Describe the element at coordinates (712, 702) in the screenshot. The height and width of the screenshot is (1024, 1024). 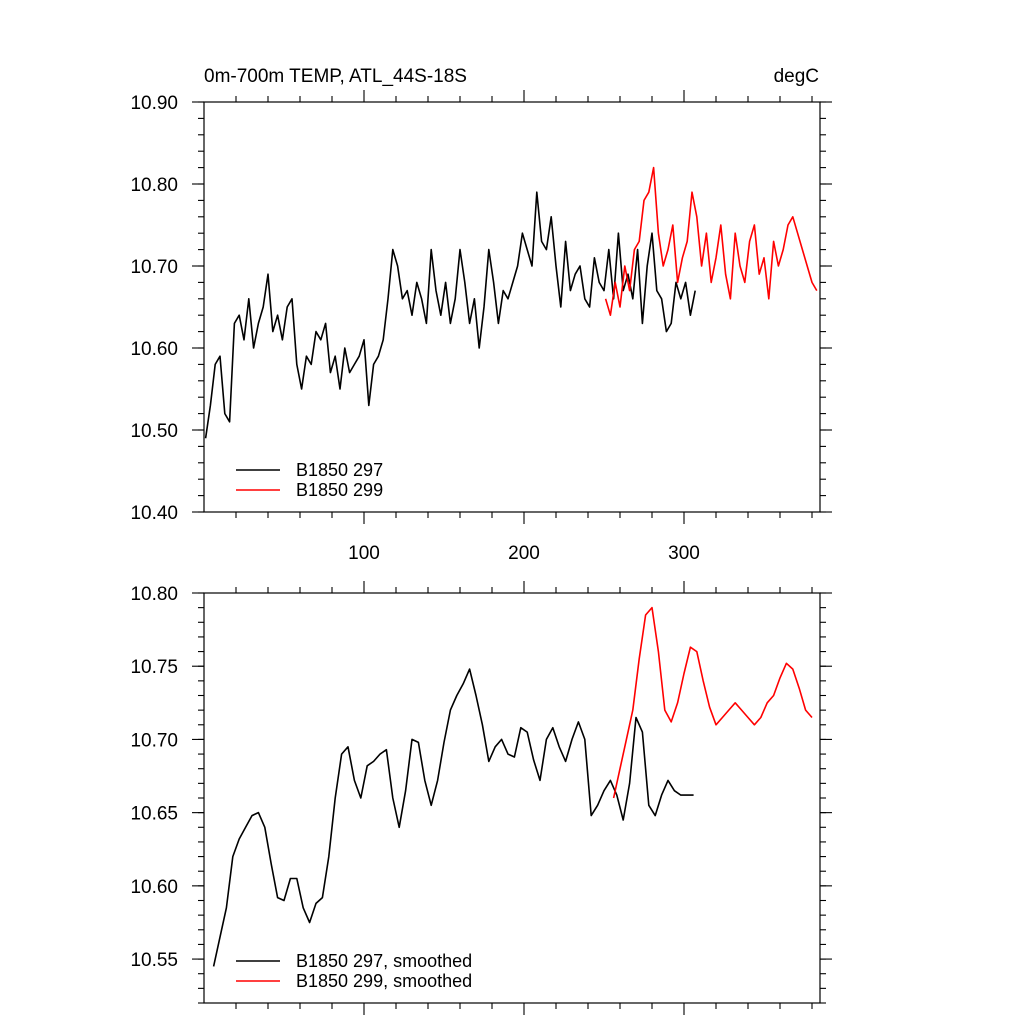
I see `series-line-b1850-299-smoothed` at that location.